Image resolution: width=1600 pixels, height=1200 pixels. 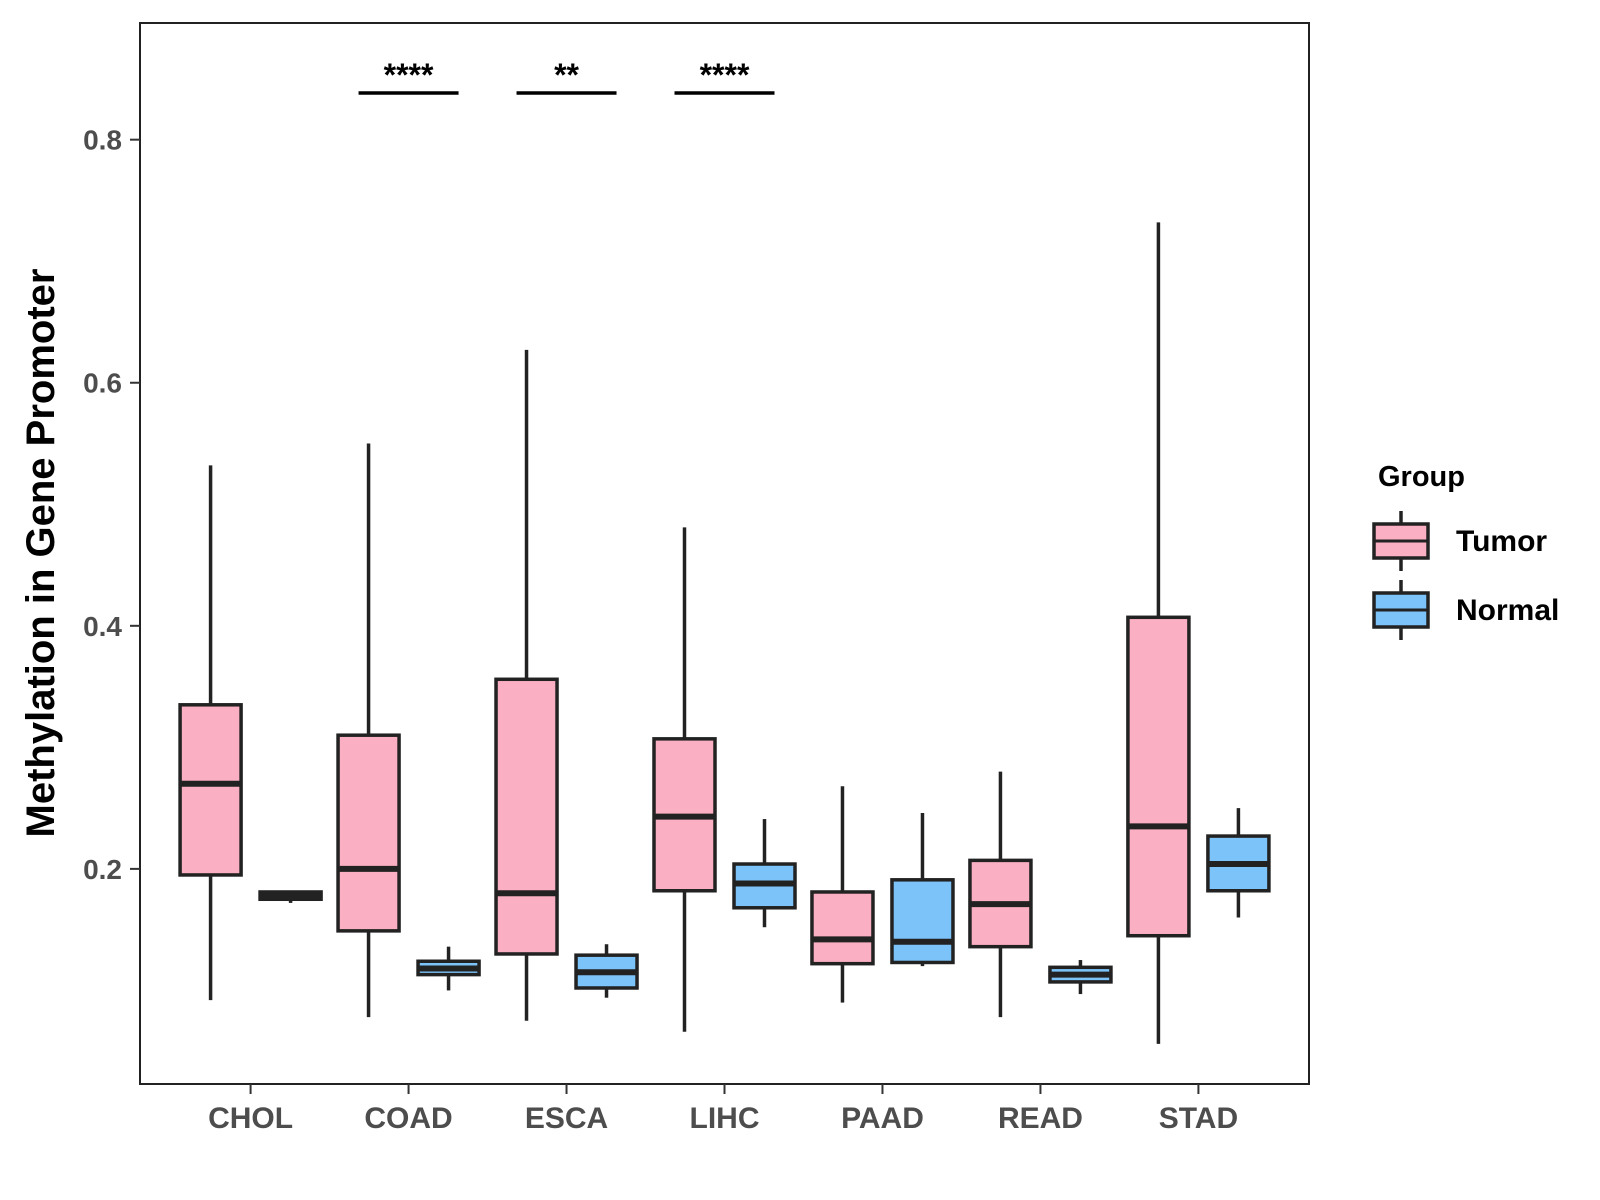 I want to click on x-tick-label: READ, so click(x=1040, y=1118).